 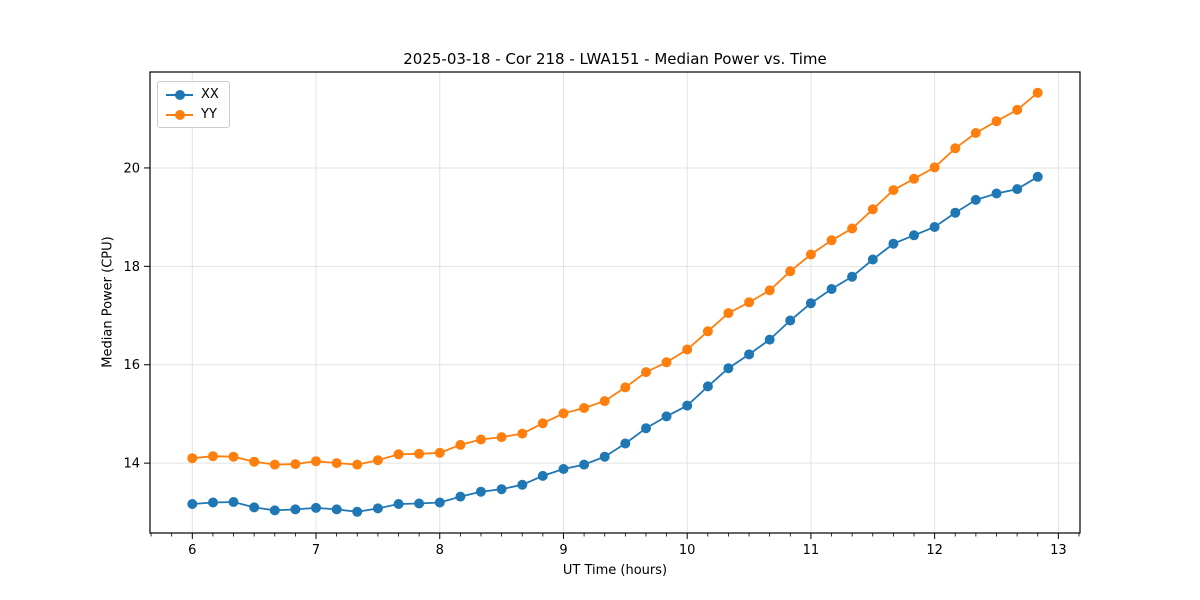 What do you see at coordinates (316, 550) in the screenshot?
I see `svg-text: 7` at bounding box center [316, 550].